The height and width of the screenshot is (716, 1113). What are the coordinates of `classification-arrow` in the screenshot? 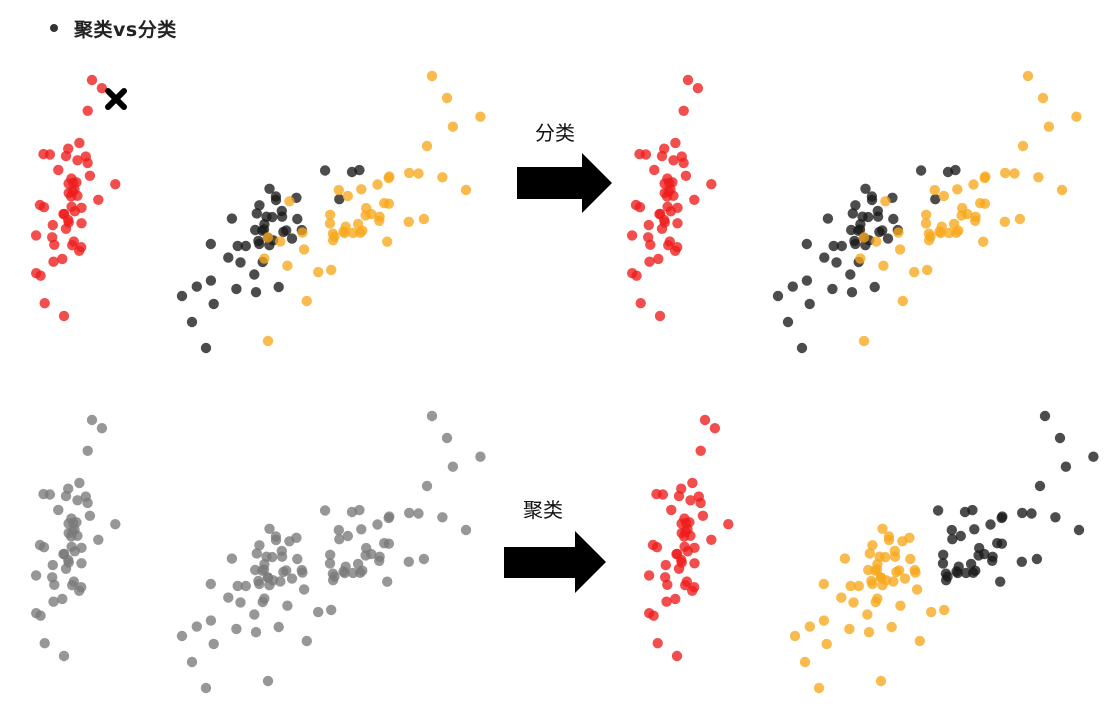 It's located at (564, 183).